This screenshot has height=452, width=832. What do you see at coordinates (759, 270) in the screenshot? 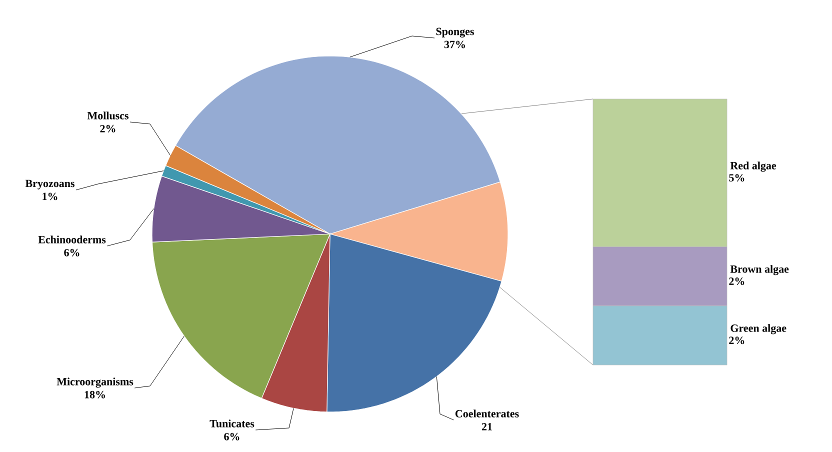
I see `series-label: Brown algae` at bounding box center [759, 270].